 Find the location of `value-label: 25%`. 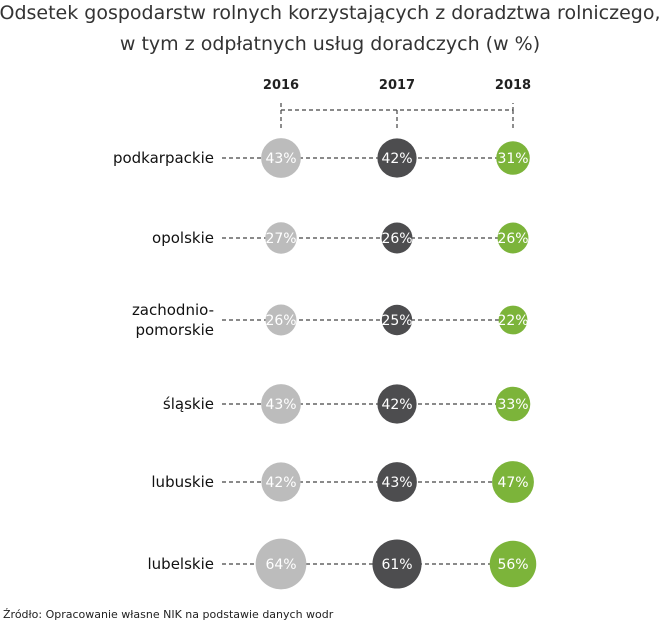

value-label: 25% is located at coordinates (396, 321).